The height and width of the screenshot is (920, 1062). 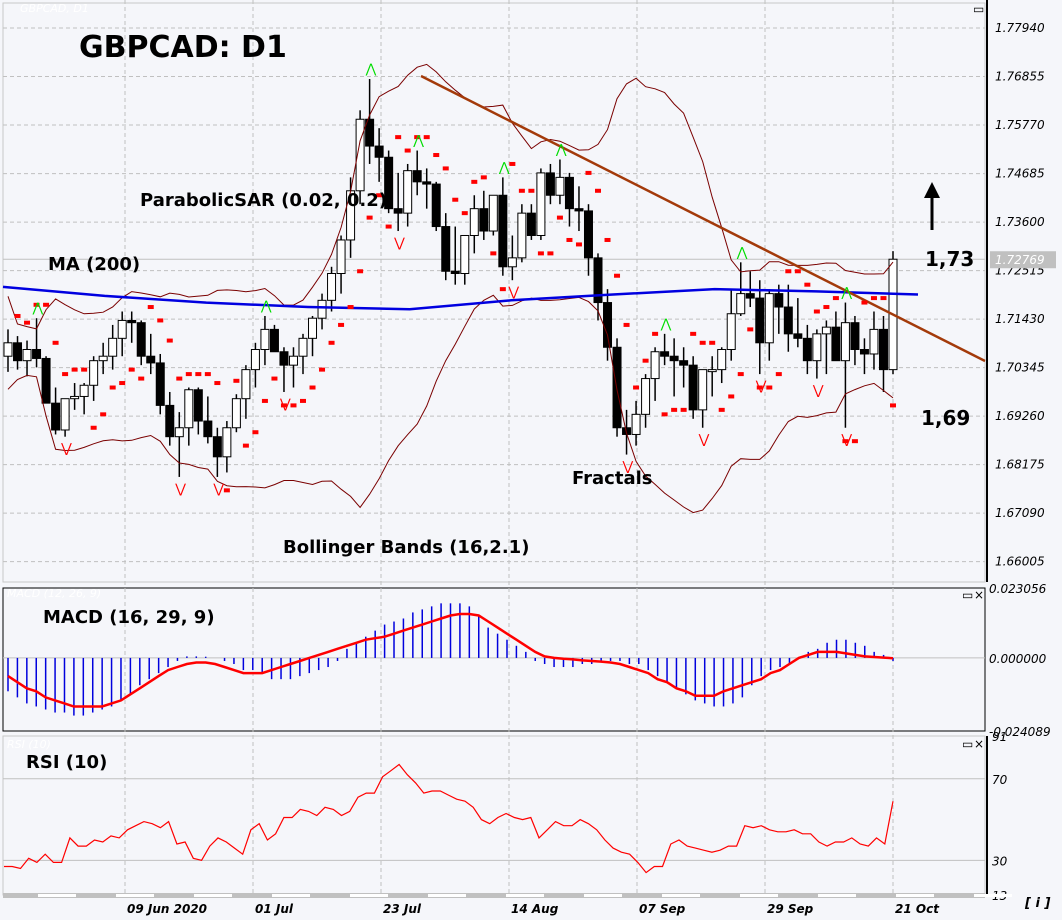 I want to click on macd-pane-close-button: ×, so click(x=979, y=595).